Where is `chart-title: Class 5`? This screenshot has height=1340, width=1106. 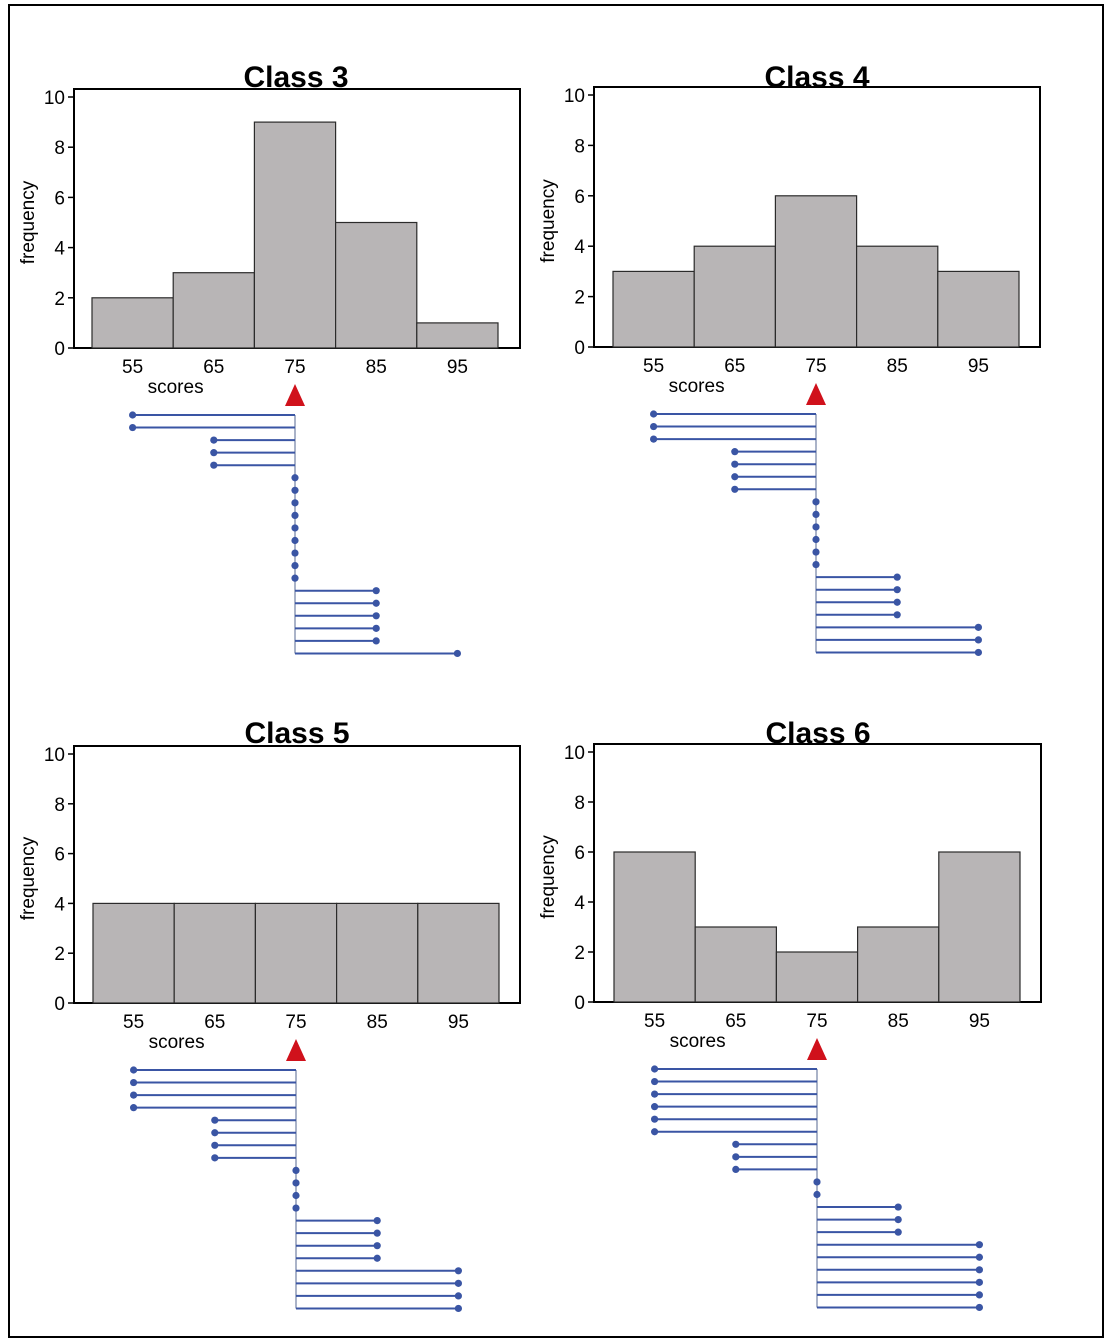 chart-title: Class 5 is located at coordinates (296, 733).